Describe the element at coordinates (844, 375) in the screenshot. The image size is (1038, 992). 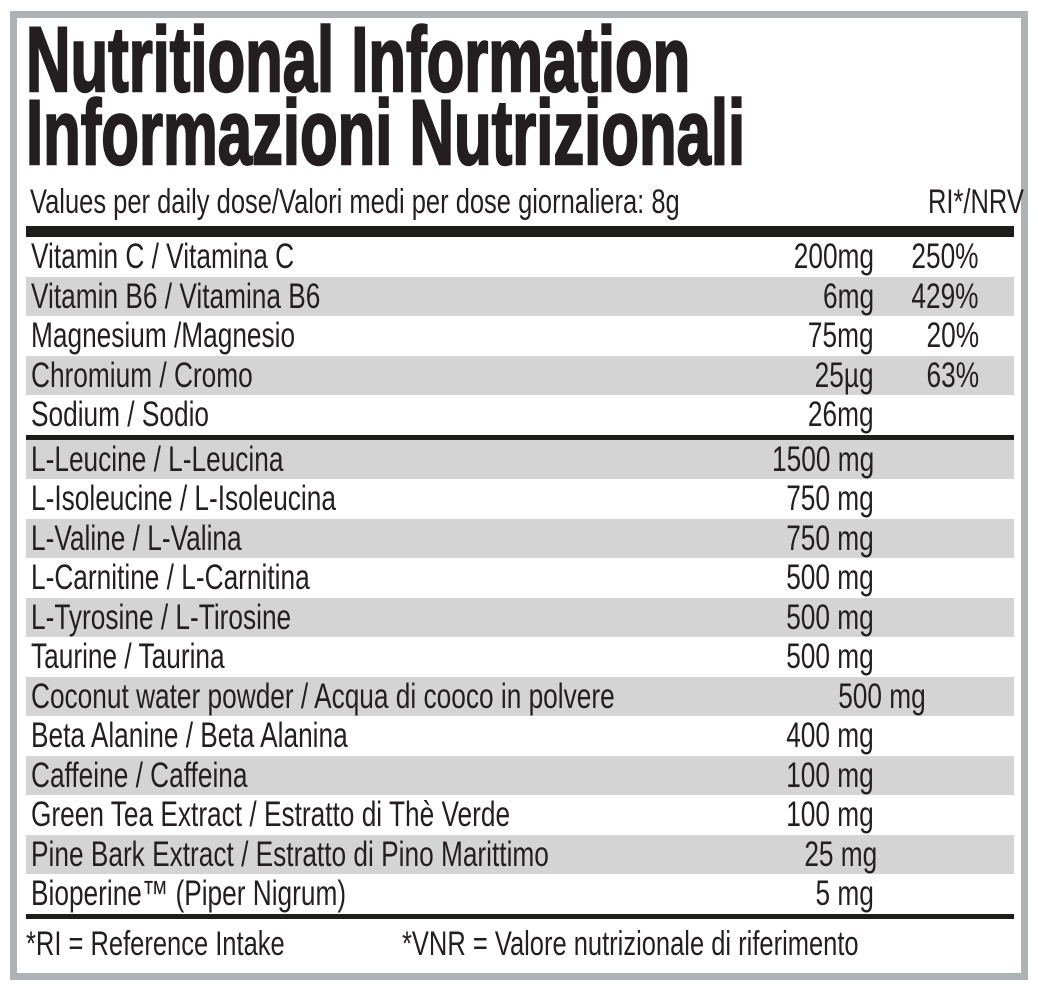
I see `nutrient-amount: 25µg` at that location.